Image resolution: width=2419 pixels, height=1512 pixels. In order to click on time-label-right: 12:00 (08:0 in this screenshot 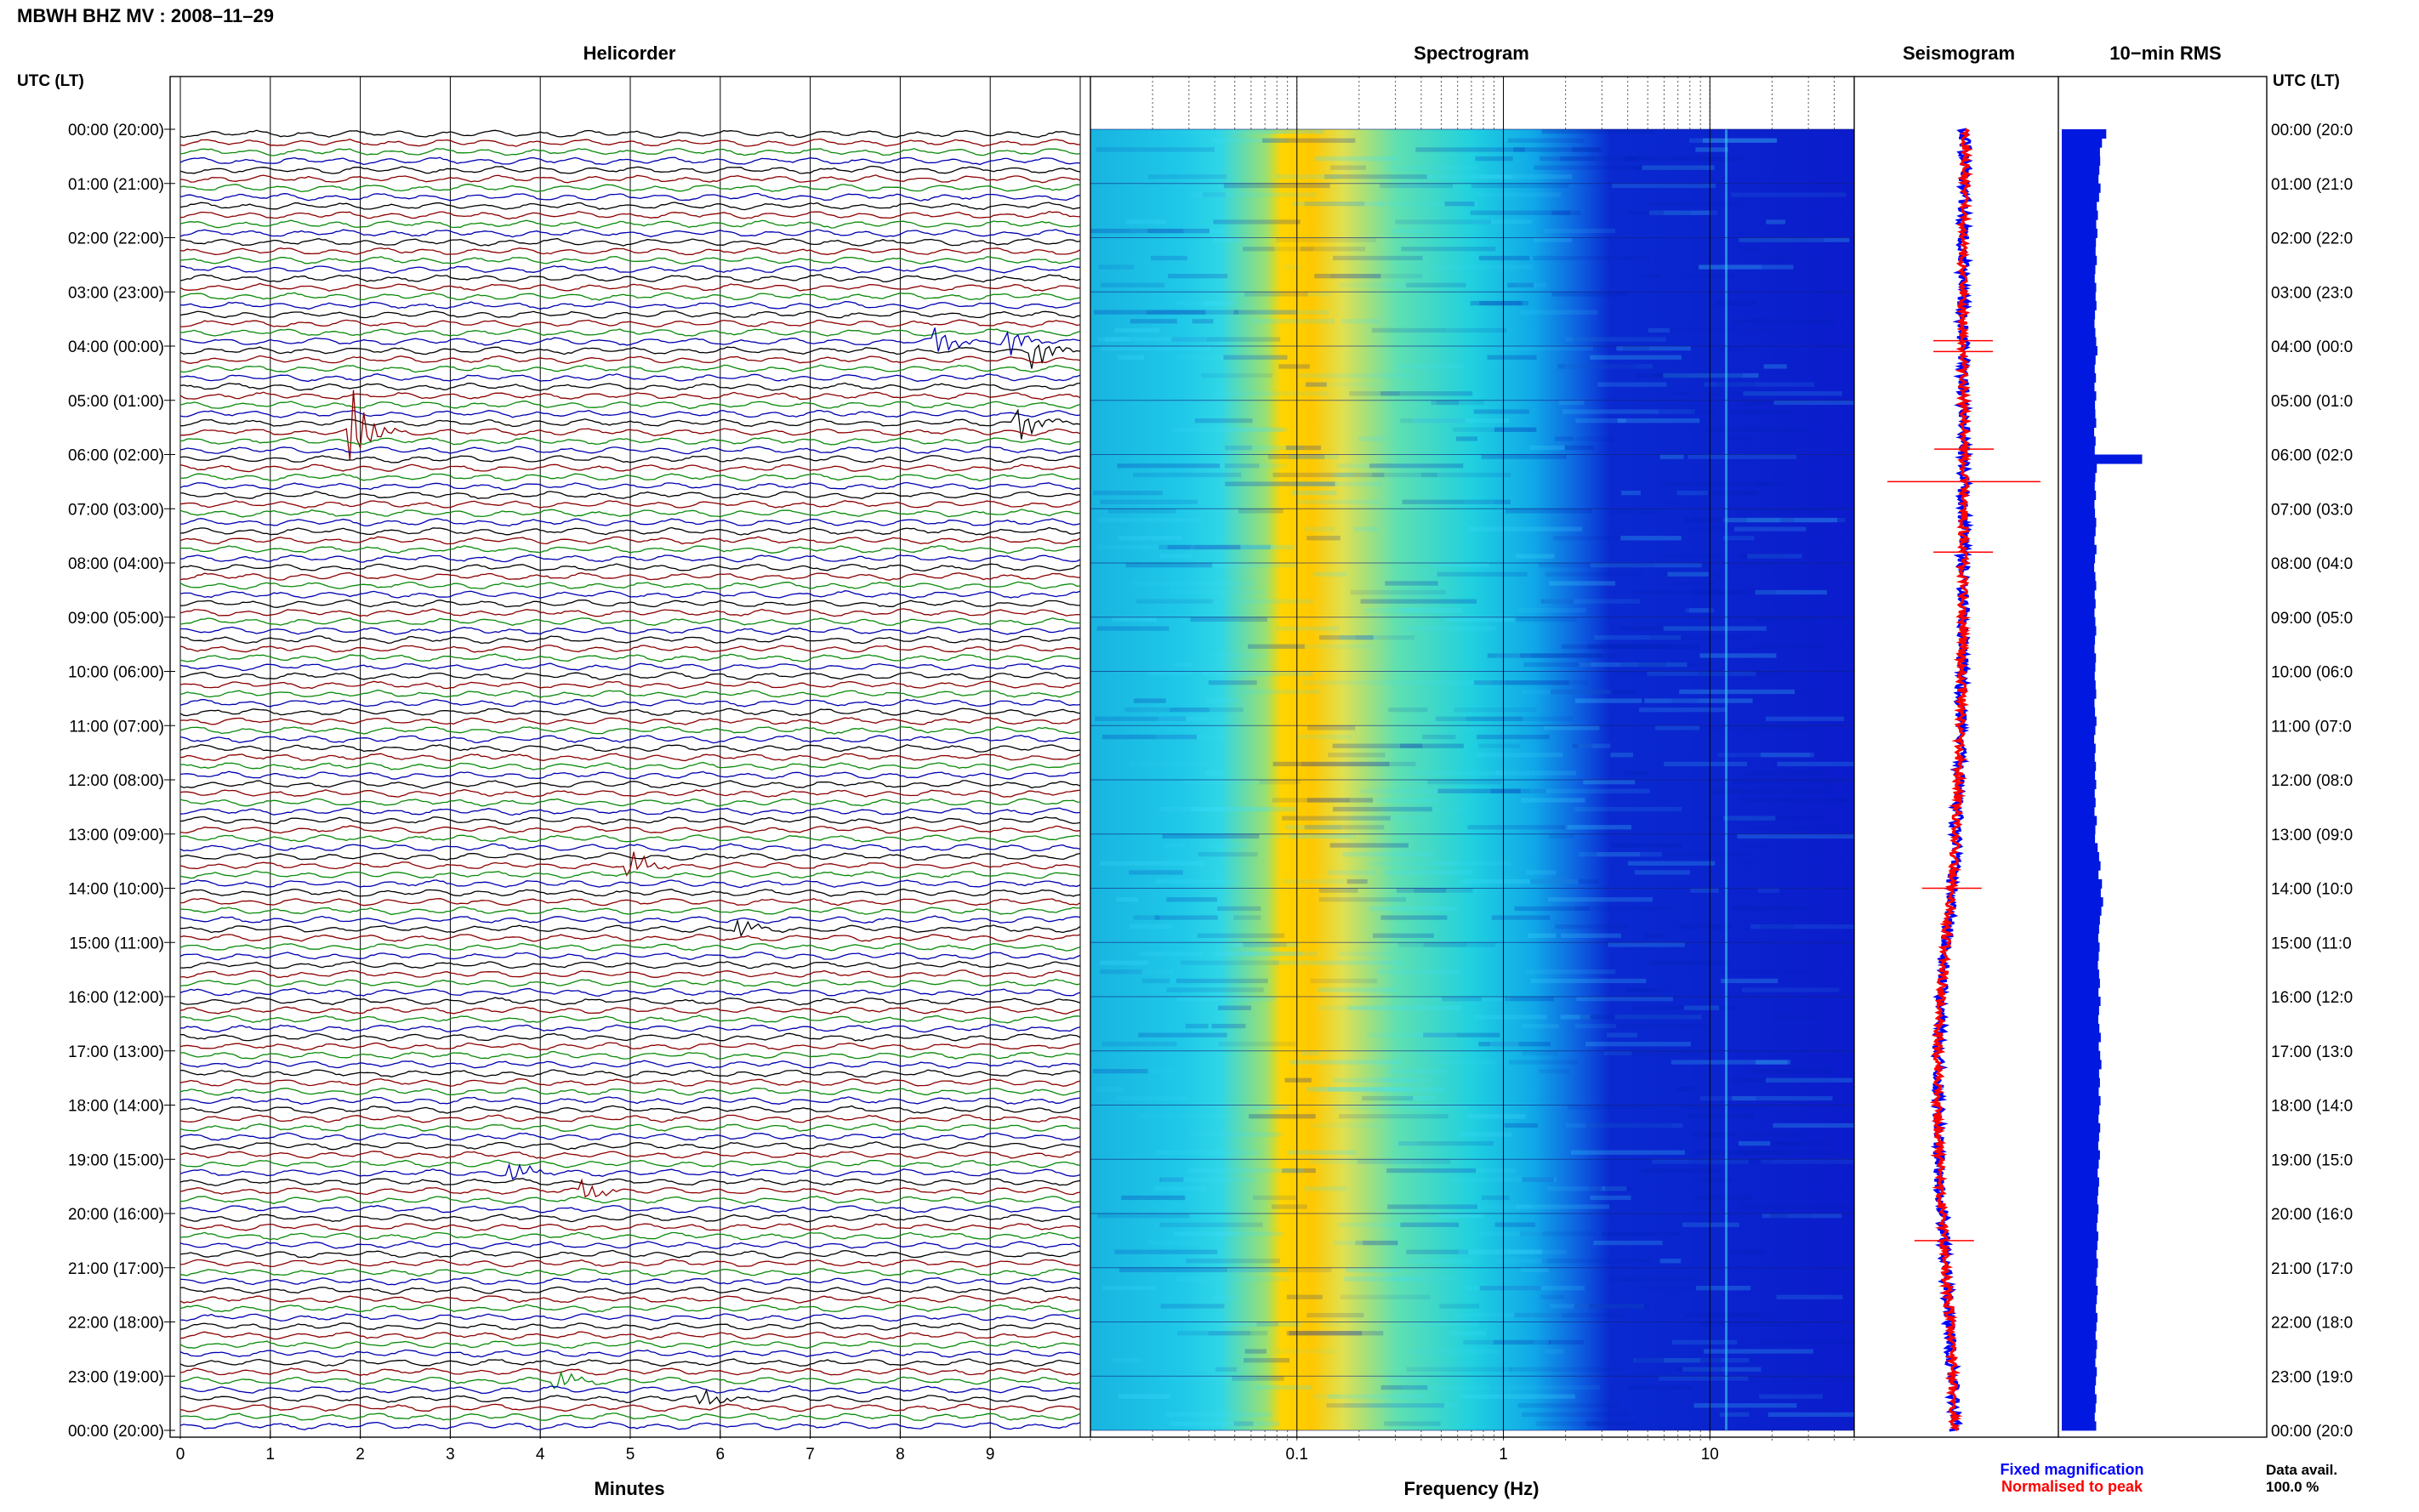, I will do `click(2312, 781)`.